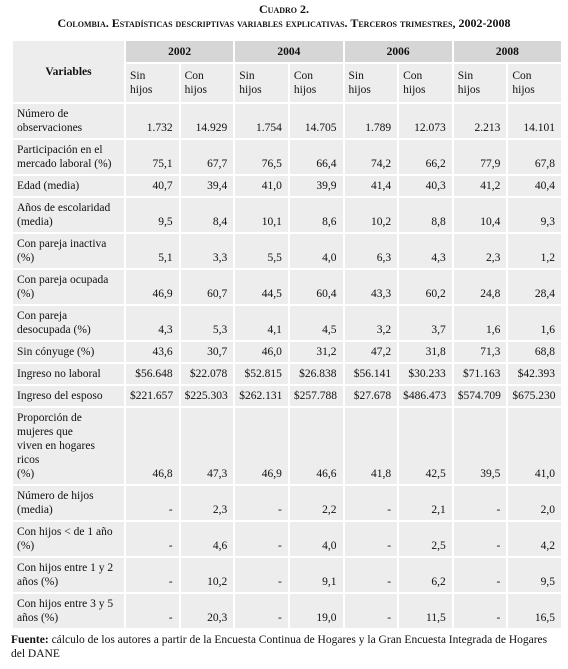 This screenshot has width=568, height=669. I want to click on cell-value: $56.648, so click(152, 374).